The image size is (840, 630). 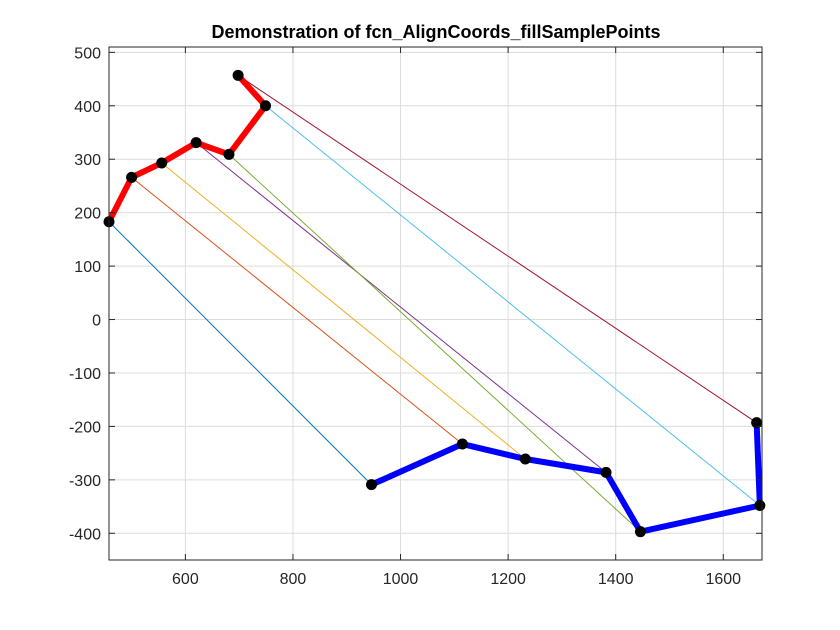 I want to click on x-tick-label: 600, so click(x=185, y=579).